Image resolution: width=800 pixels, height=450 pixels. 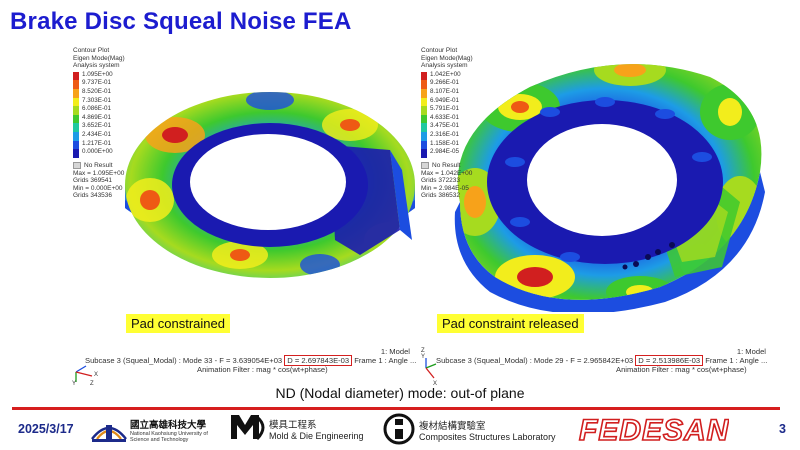 I want to click on footer-divider, so click(x=396, y=408).